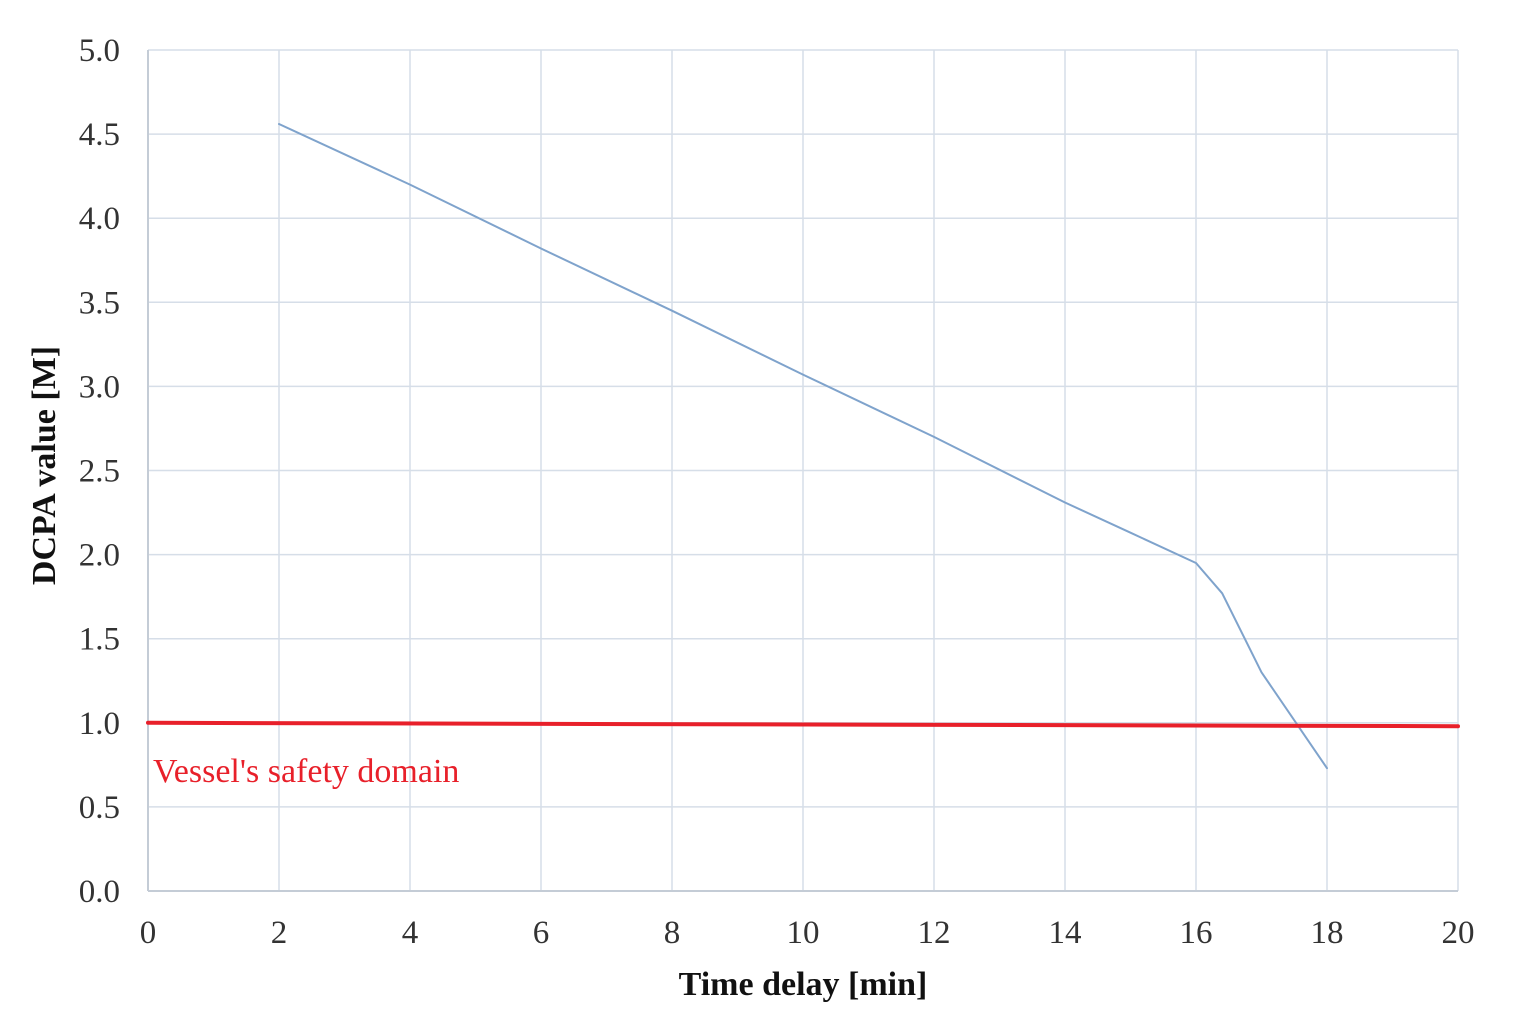 Image resolution: width=1513 pixels, height=1028 pixels. I want to click on y-tick-label: 3.0, so click(99, 387).